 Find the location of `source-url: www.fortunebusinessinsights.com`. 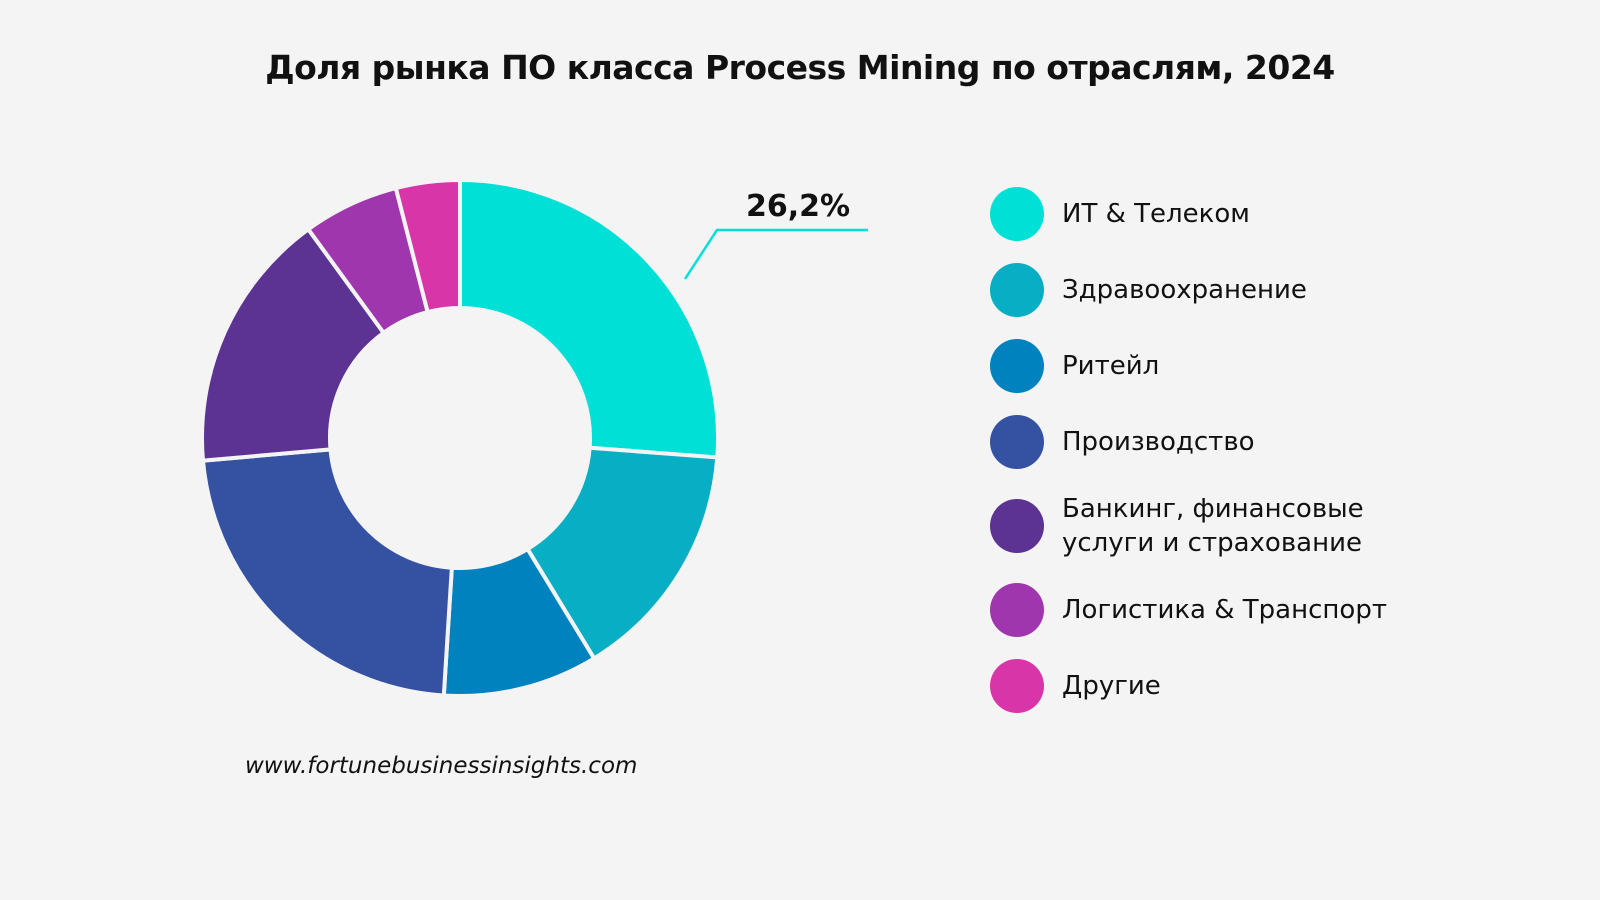

source-url: www.fortunebusinessinsights.com is located at coordinates (441, 766).